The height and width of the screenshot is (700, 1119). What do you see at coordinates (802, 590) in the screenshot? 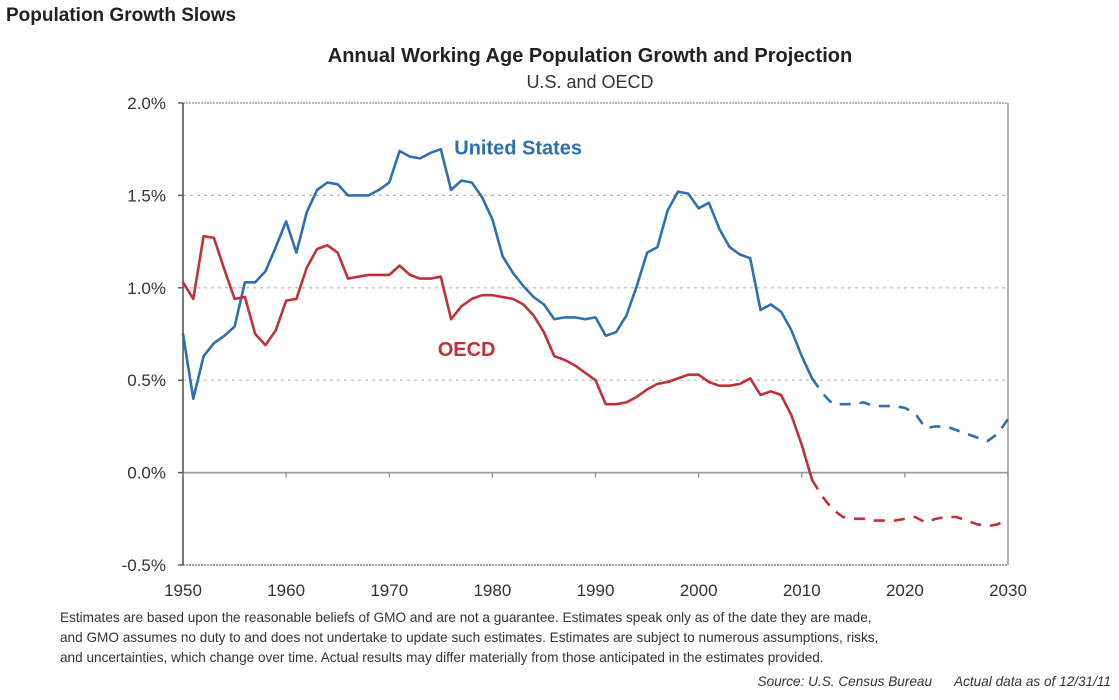
I see `x-tick-label: 2010` at bounding box center [802, 590].